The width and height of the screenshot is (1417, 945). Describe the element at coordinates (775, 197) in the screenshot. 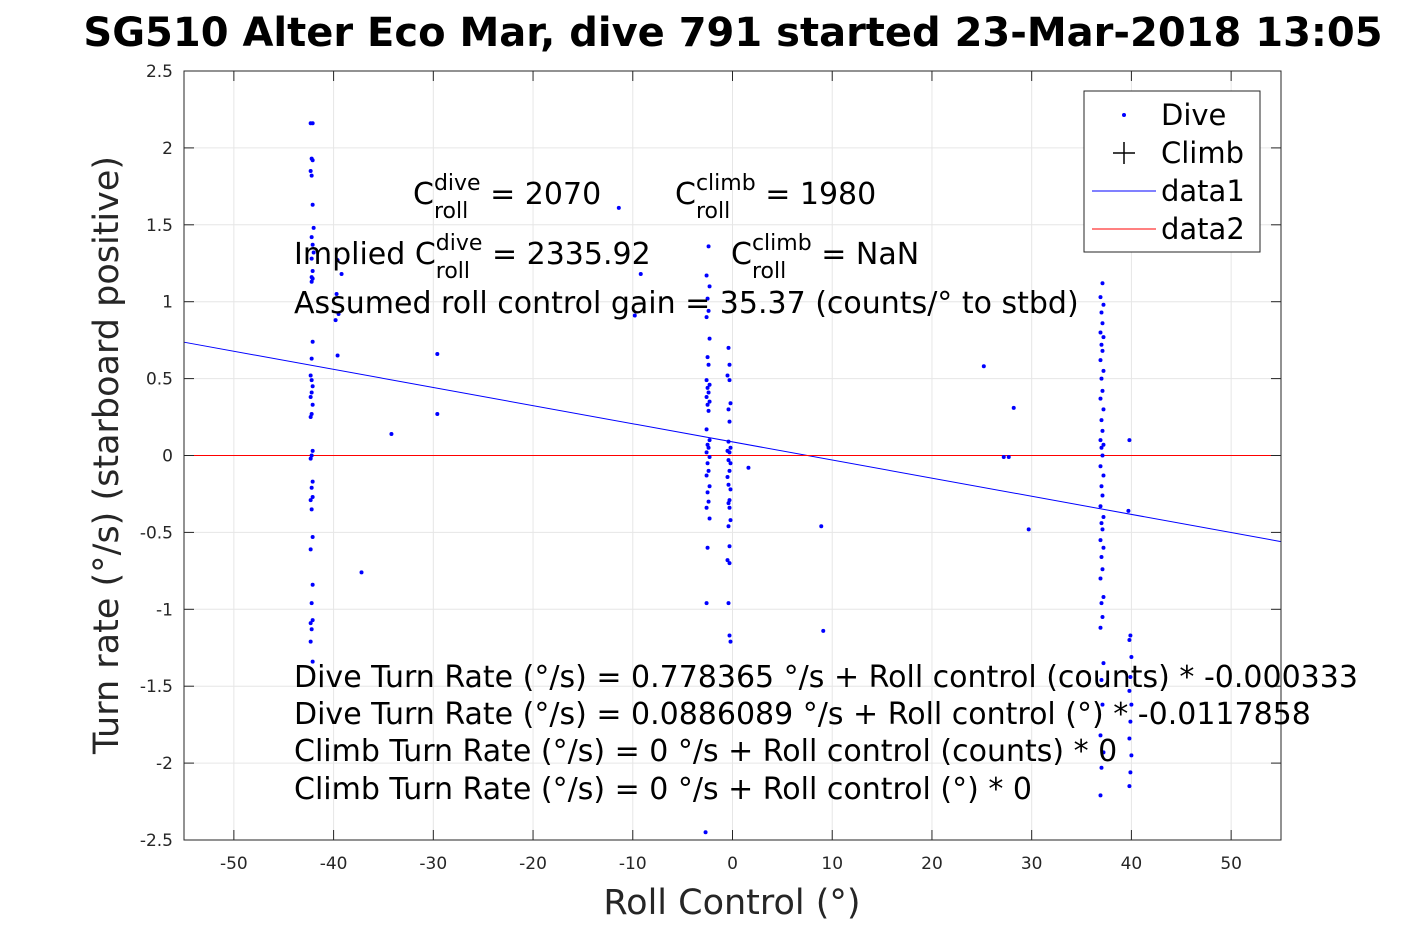

I see `annotation-cclimb: Cclimb roll = 1980` at that location.